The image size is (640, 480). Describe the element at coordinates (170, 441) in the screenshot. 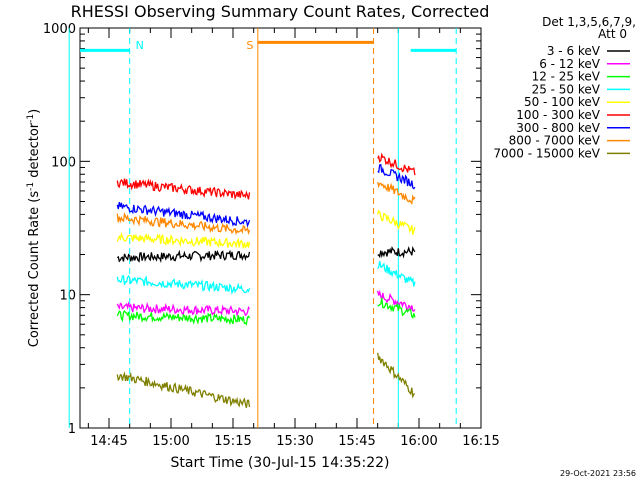

I see `x-tick-label: 15:00` at that location.